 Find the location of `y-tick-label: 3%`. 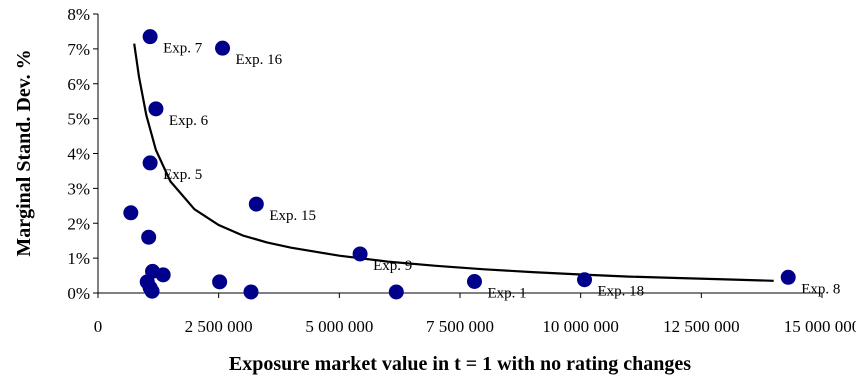

y-tick-label: 3% is located at coordinates (78, 188).